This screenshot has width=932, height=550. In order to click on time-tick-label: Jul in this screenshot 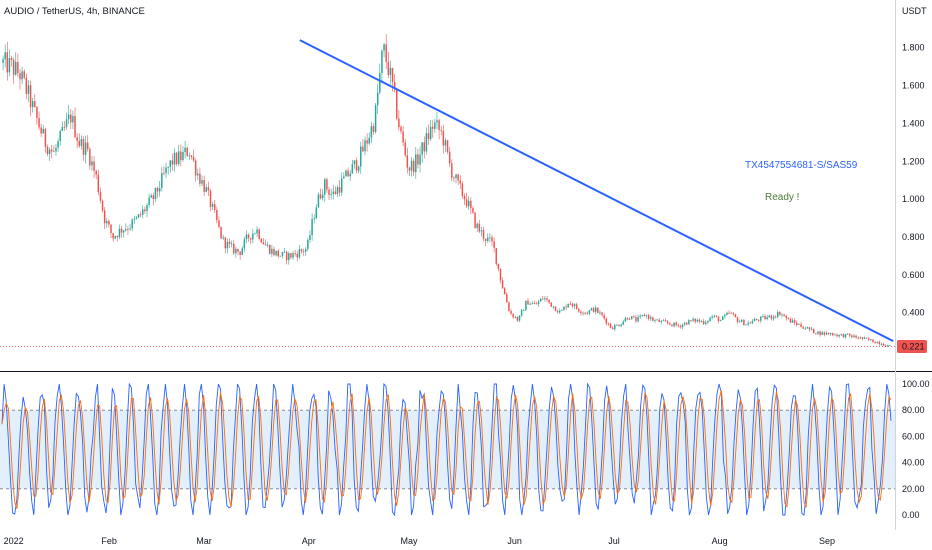, I will do `click(614, 541)`.